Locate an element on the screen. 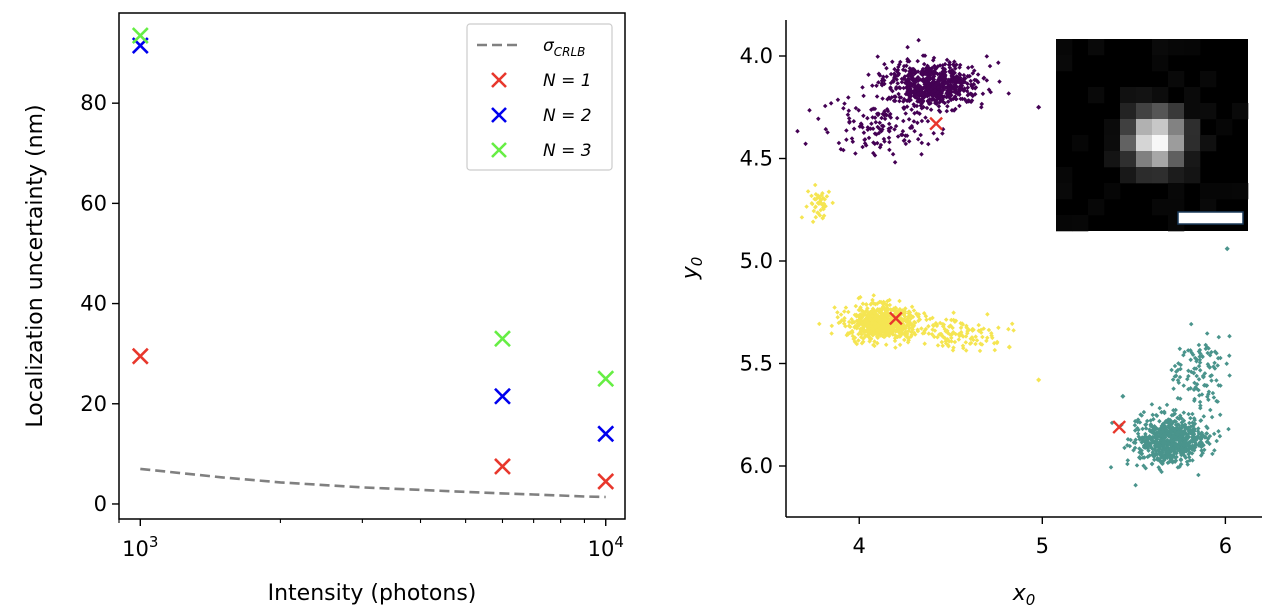 This screenshot has width=1263, height=607. left-x-tick-label: 103 is located at coordinates (140, 547).